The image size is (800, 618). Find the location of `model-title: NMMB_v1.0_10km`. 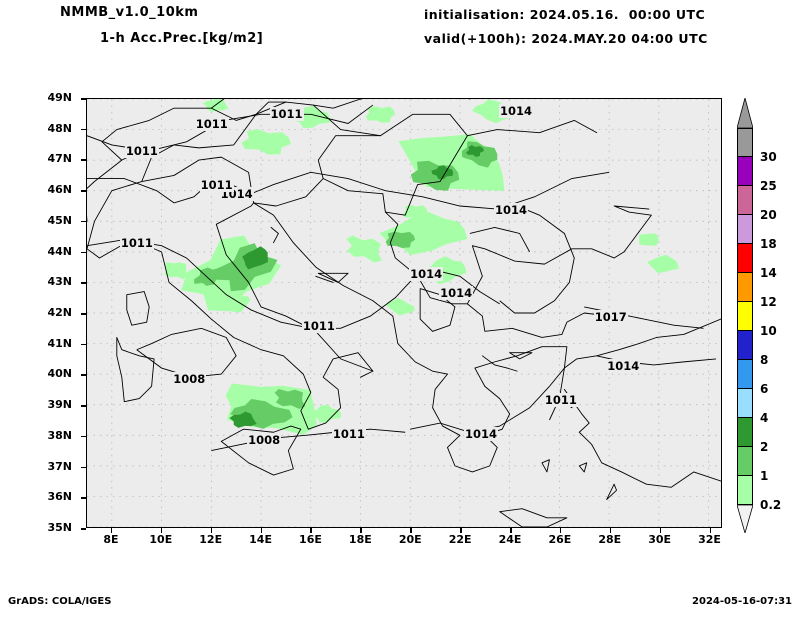

model-title: NMMB_v1.0_10km is located at coordinates (129, 12).